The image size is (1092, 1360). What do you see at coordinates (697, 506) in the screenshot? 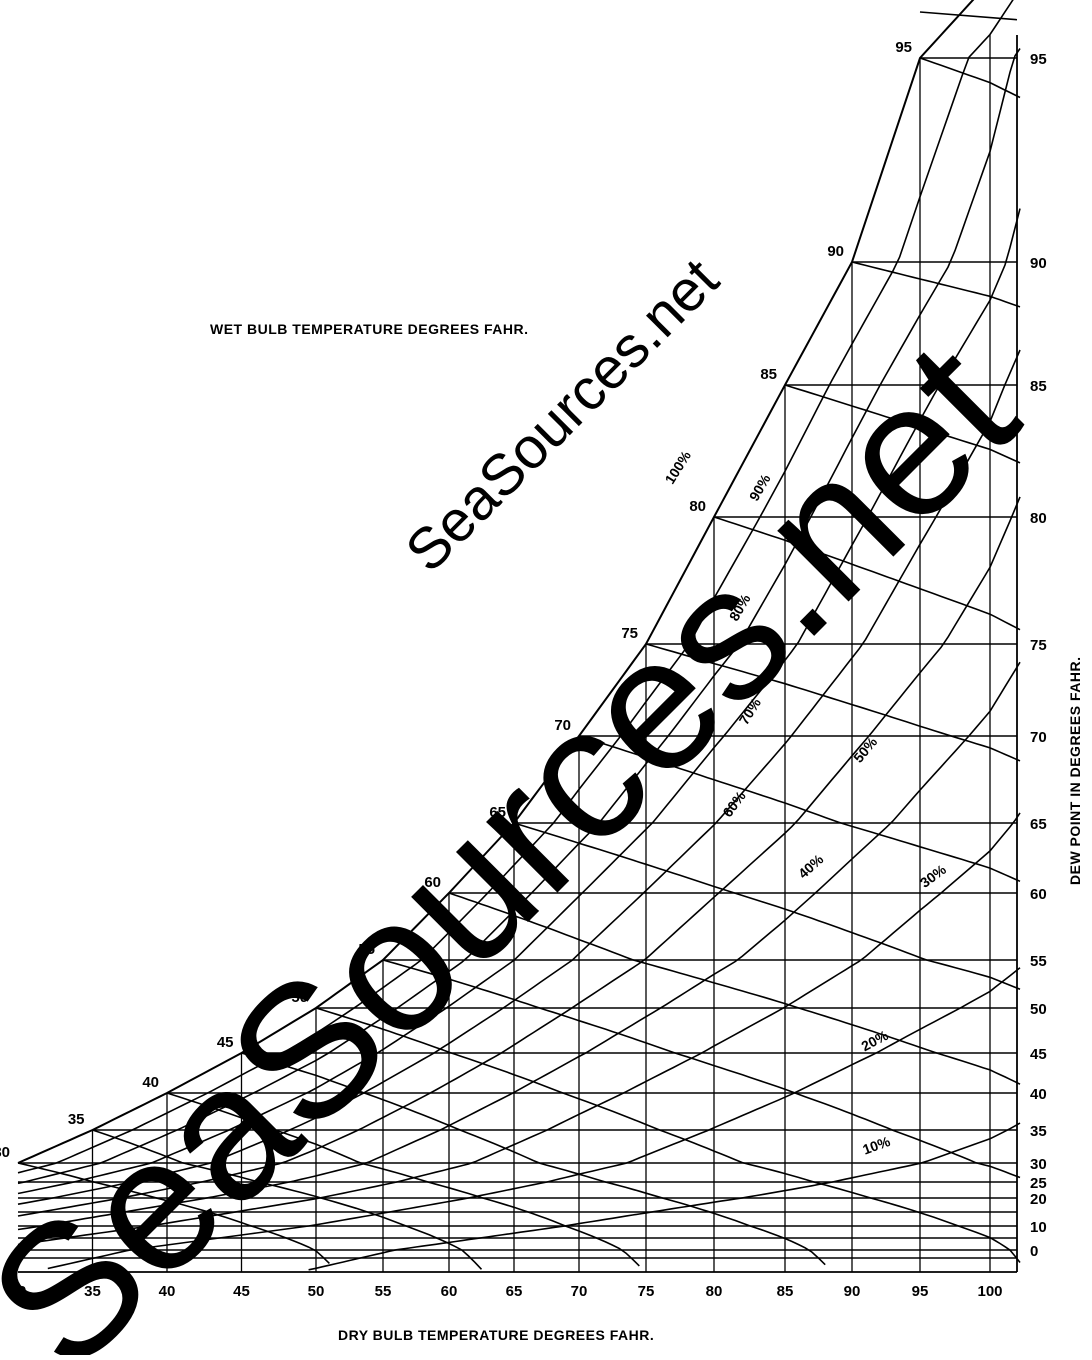
I see `saturation-label-80: 80` at bounding box center [697, 506].